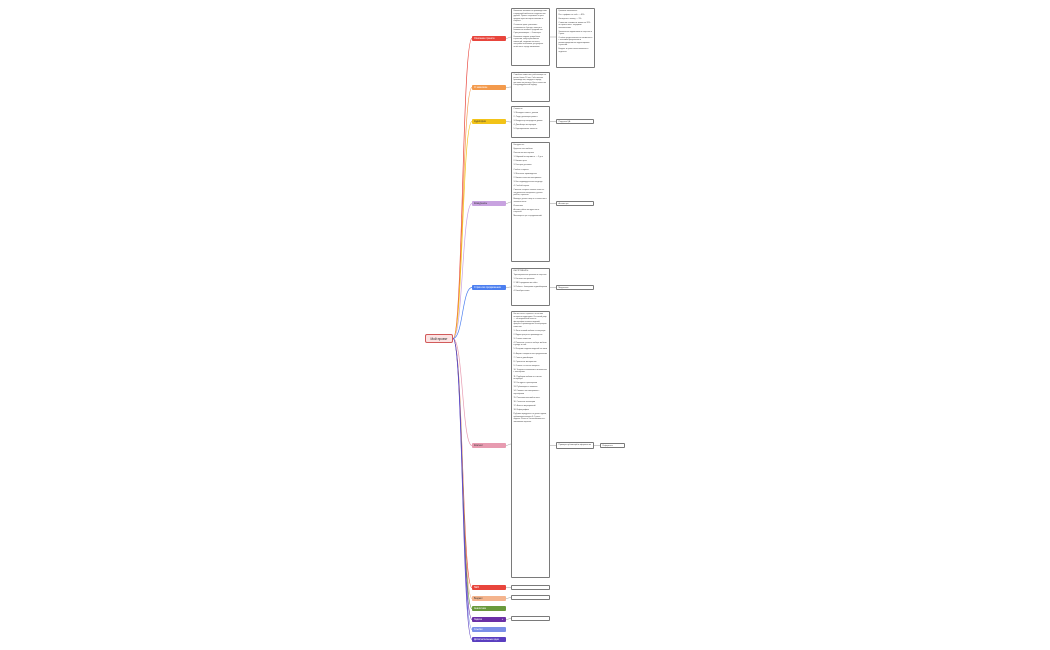 This screenshot has height=650, width=1050. I want to click on branch-description: Описание проекта, so click(489, 38).